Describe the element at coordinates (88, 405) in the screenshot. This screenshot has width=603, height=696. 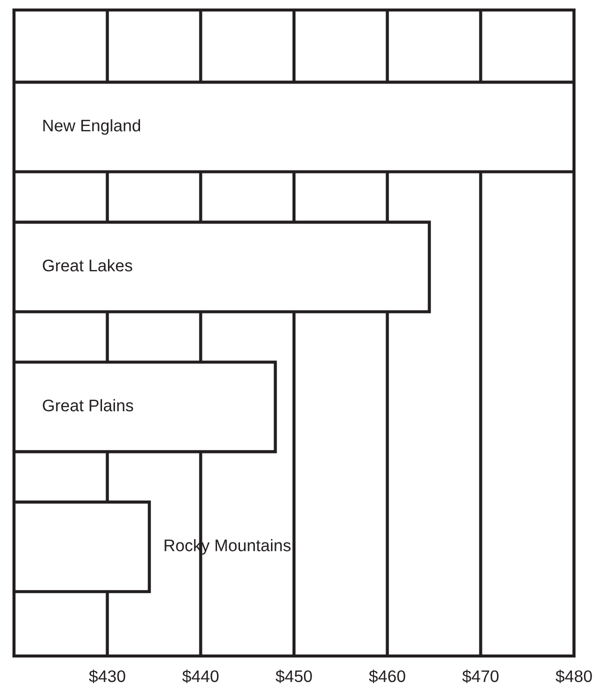
I see `y-tick-label: Great Plains` at that location.